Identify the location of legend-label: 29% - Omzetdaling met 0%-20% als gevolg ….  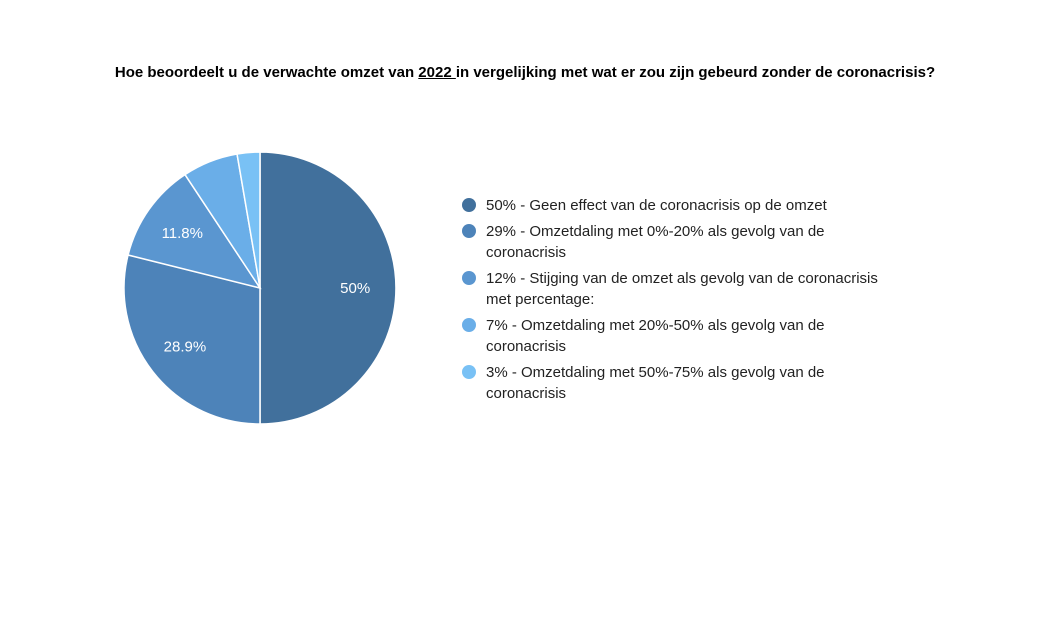
(655, 242).